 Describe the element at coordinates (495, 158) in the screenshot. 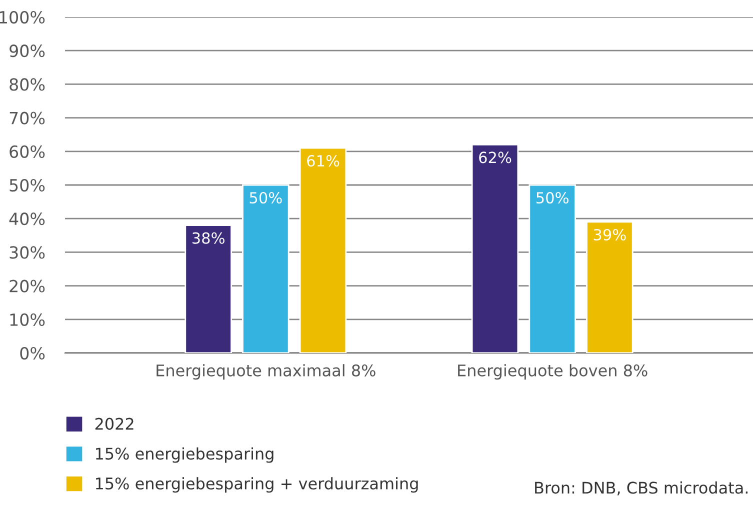

I see `data-label: 62%` at that location.